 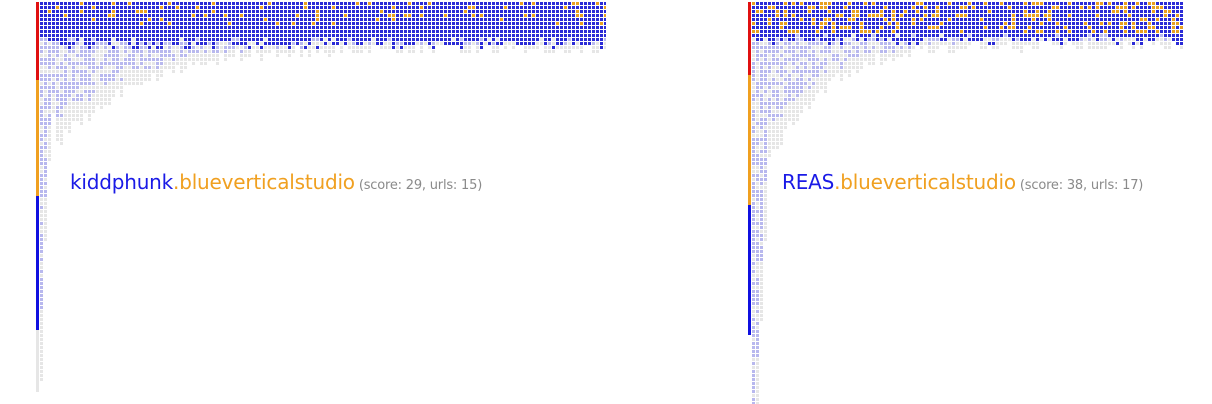 What do you see at coordinates (122, 182) in the screenshot?
I see `user-name: kiddphunk` at bounding box center [122, 182].